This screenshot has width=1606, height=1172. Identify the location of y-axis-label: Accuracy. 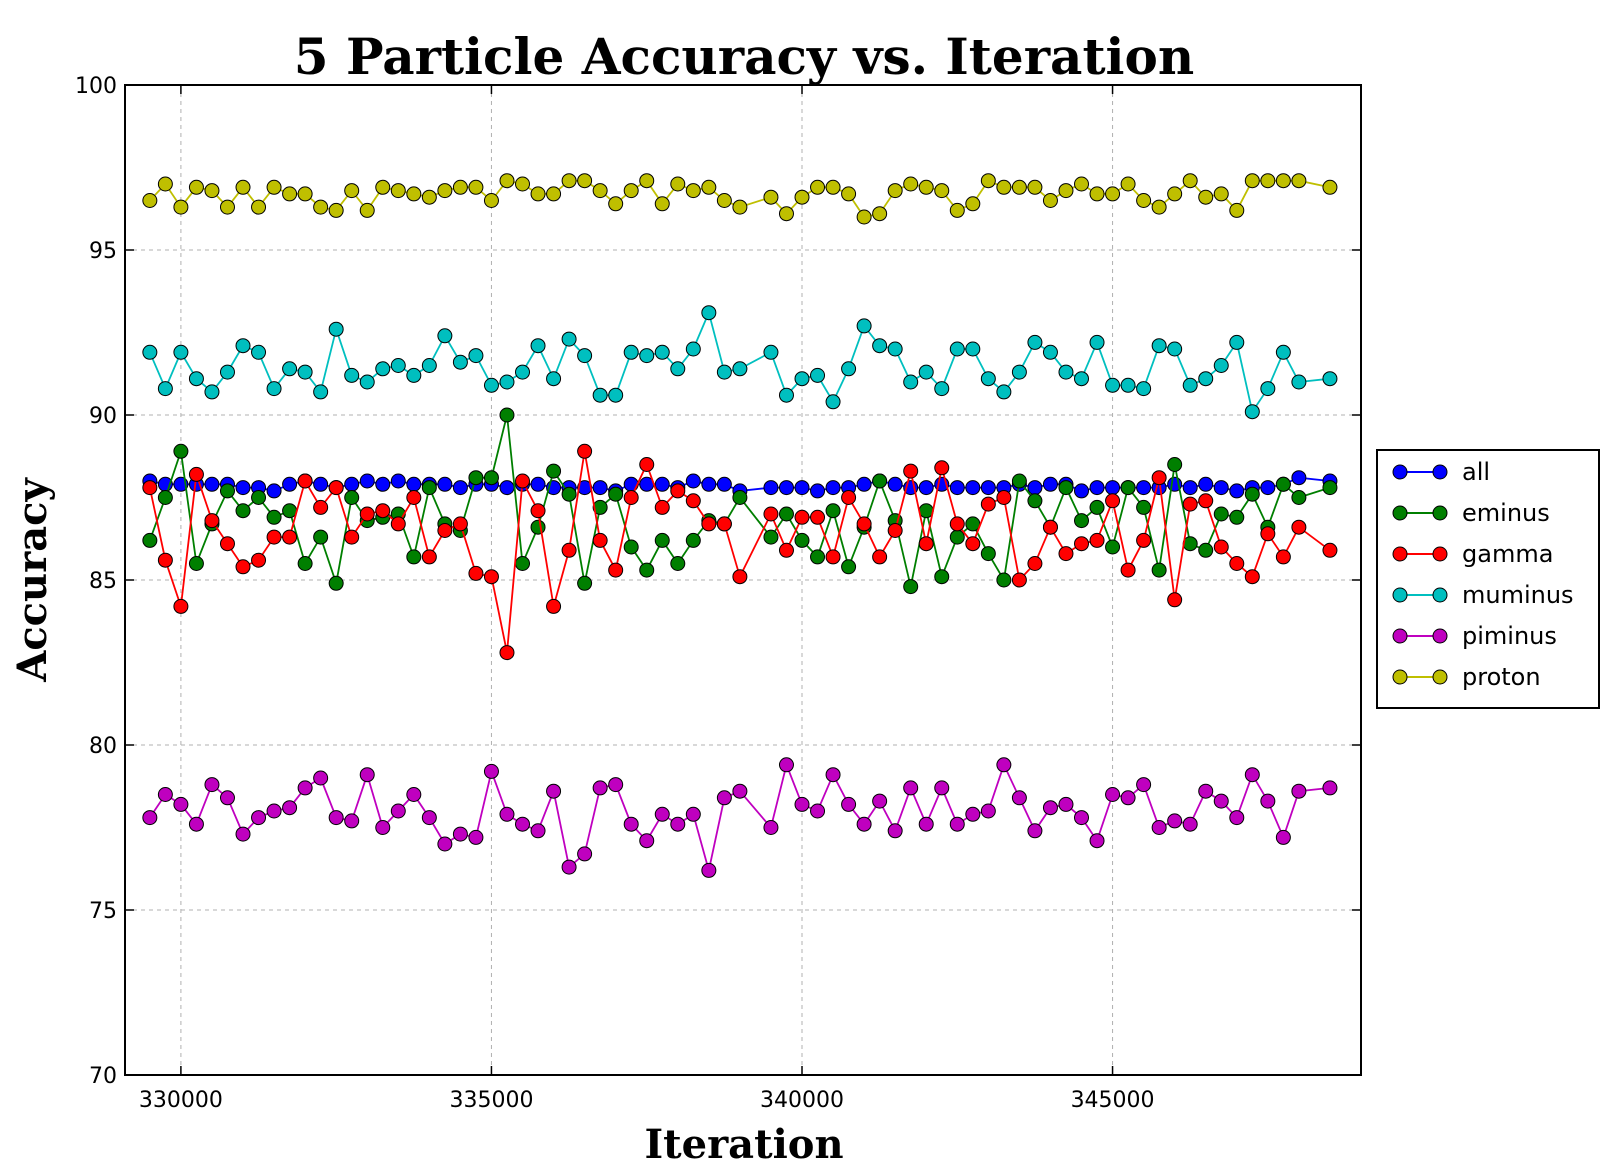
(32, 580).